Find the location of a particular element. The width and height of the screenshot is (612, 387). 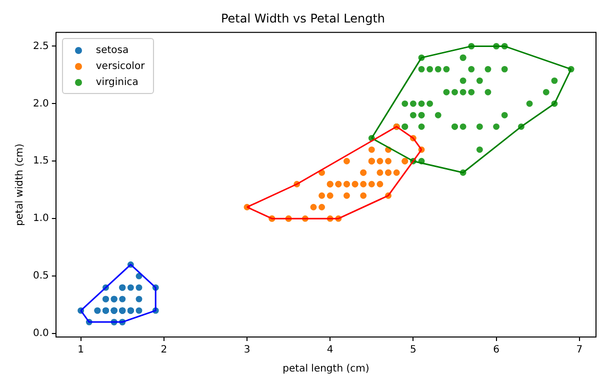

legend-label: virginica is located at coordinates (117, 82).